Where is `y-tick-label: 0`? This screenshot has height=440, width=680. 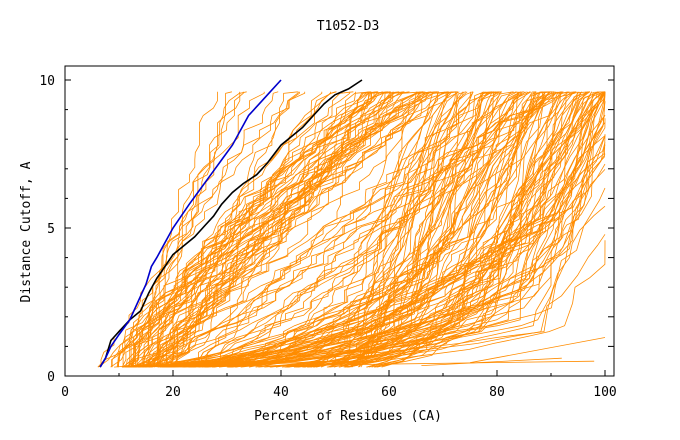 y-tick-label: 0 is located at coordinates (51, 377).